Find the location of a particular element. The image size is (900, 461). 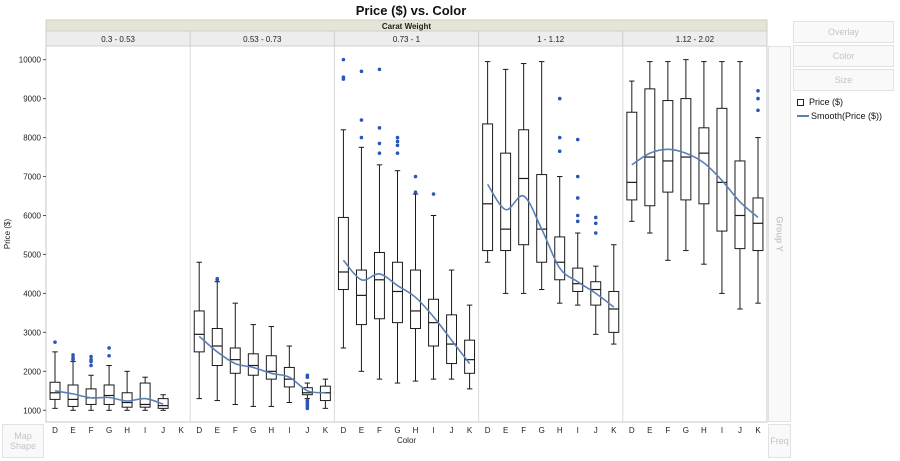

legend-item-smooth: Smooth(Price ($)) is located at coordinates (839, 116).